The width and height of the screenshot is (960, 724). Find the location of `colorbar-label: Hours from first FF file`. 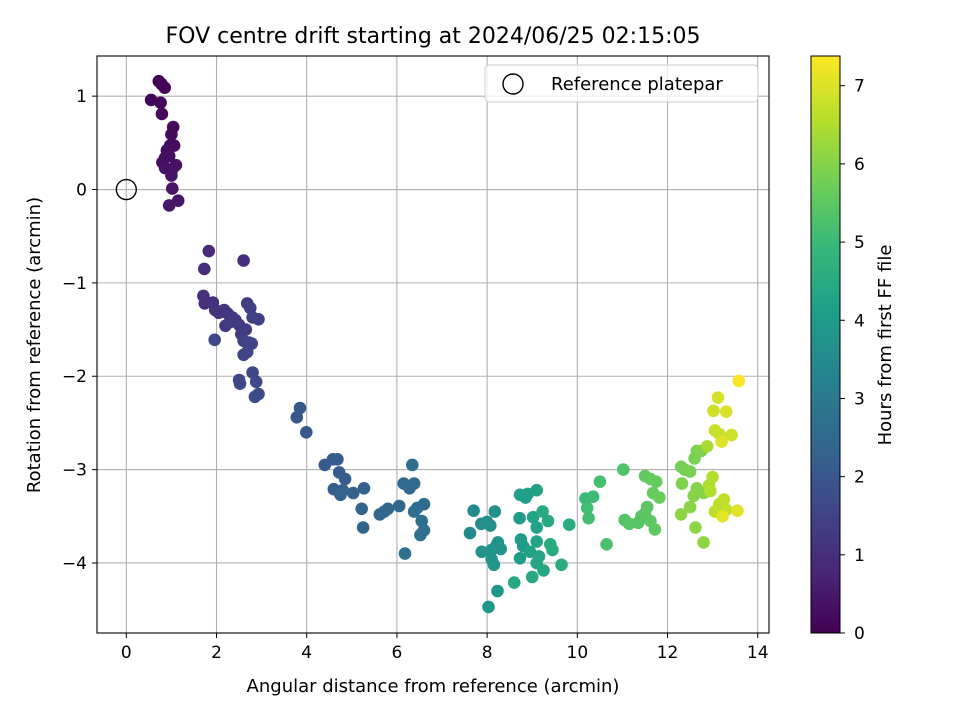

colorbar-label: Hours from first FF file is located at coordinates (885, 345).